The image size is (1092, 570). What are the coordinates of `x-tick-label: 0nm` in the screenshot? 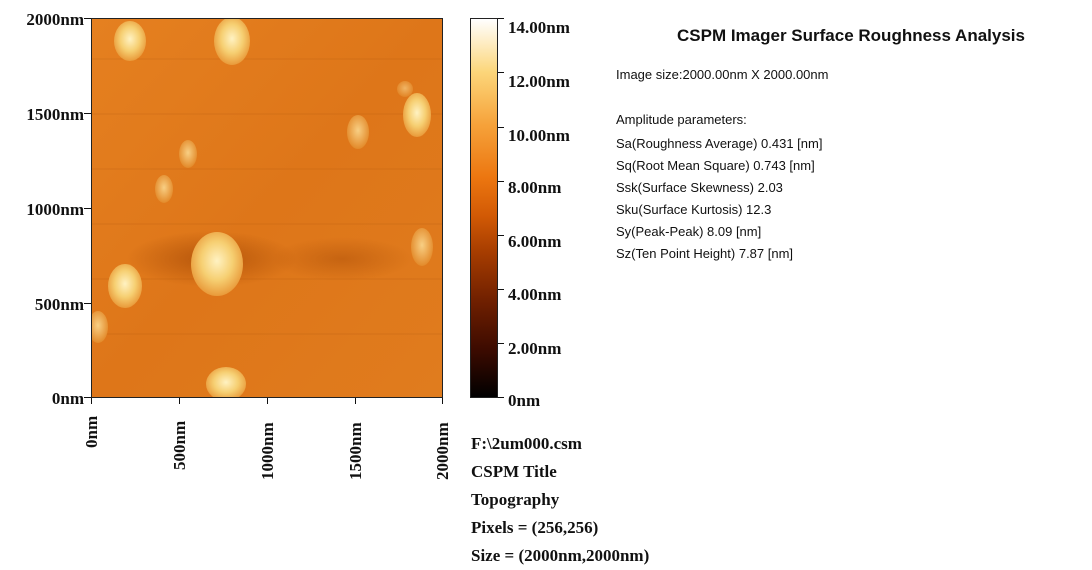 It's located at (91, 431).